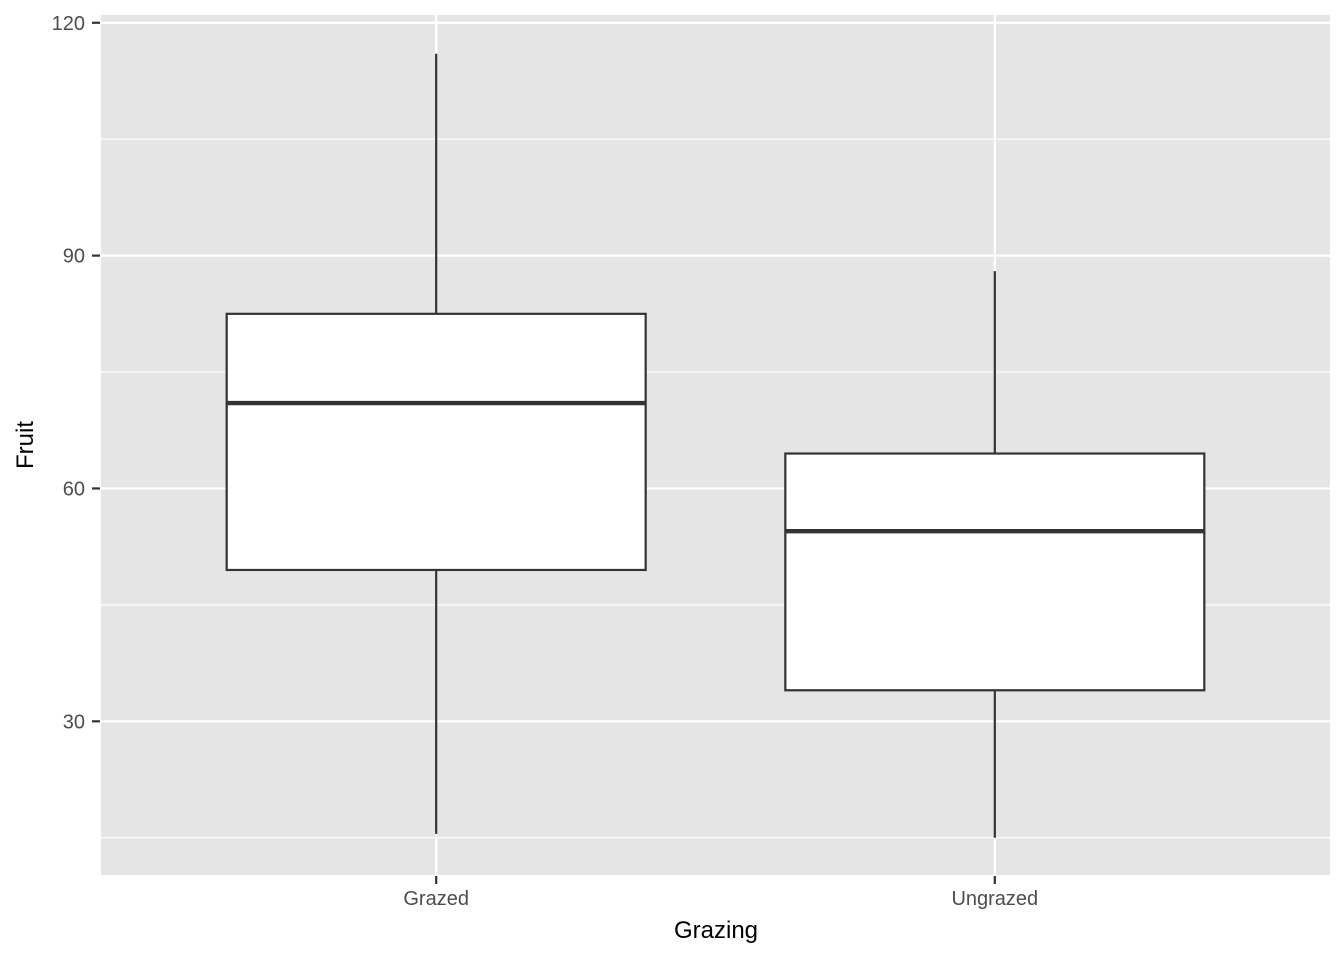  I want to click on x-tick-label: Grazed, so click(436, 899).